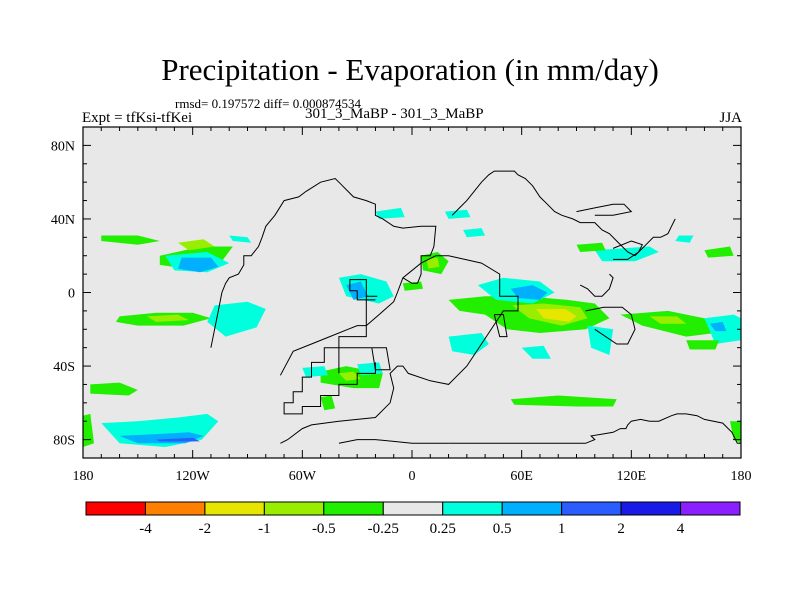 The height and width of the screenshot is (600, 800). What do you see at coordinates (410, 69) in the screenshot?
I see `chart-title: Precipitation - Evaporation (in mm/day)` at bounding box center [410, 69].